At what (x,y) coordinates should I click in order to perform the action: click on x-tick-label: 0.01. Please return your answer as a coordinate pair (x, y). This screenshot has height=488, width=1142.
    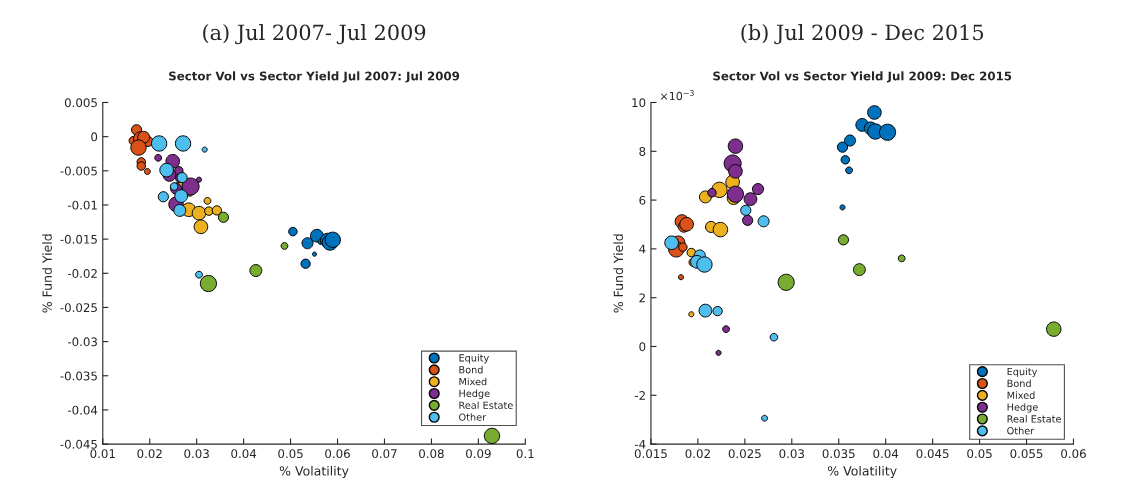
    Looking at the image, I should click on (102, 454).